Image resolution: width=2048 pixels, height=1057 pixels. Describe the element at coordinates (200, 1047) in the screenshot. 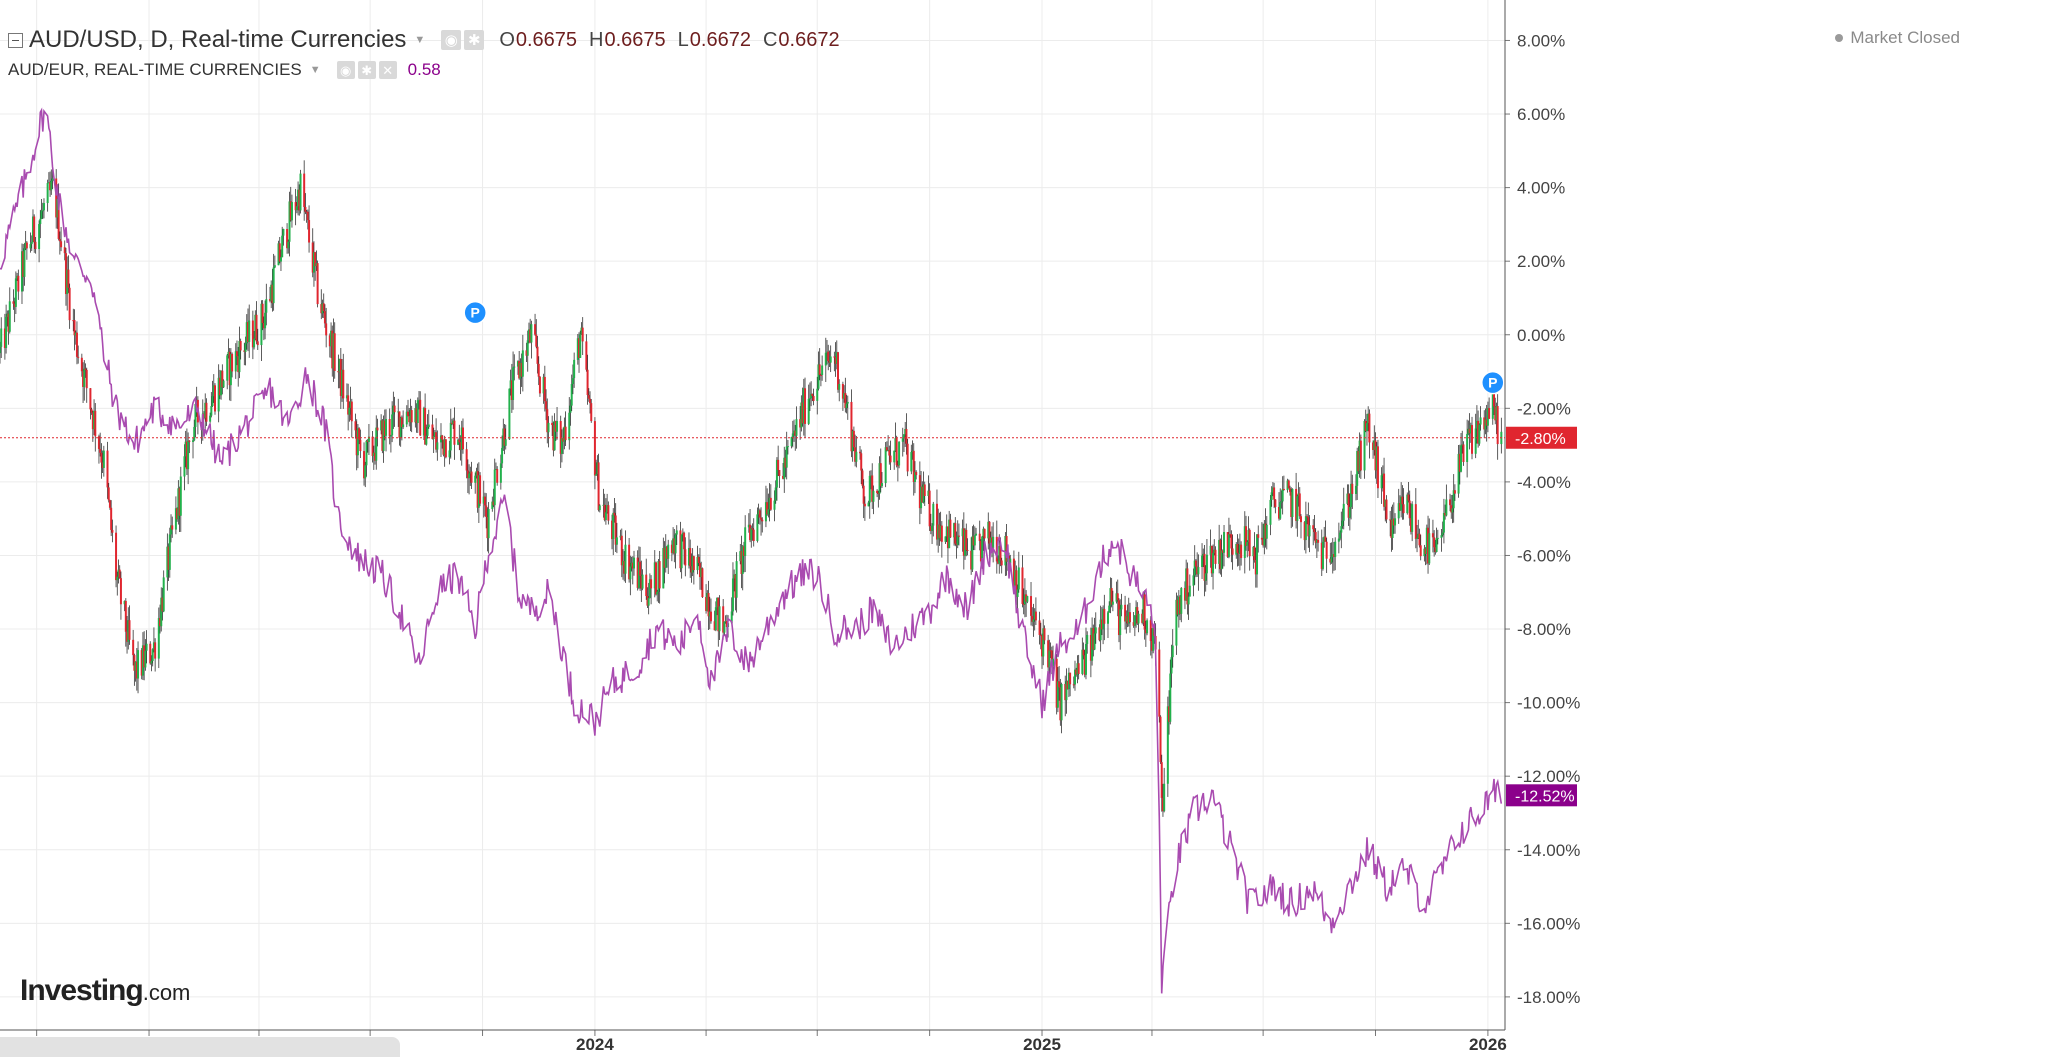

I see `horizontal-scrollbar` at that location.